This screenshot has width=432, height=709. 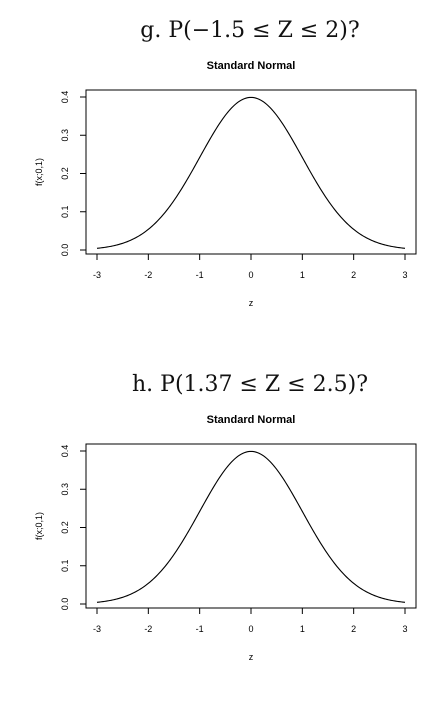 I want to click on question-g: g. P(−1.5 ≤ Z ≤ 2)?, so click(x=250, y=30).